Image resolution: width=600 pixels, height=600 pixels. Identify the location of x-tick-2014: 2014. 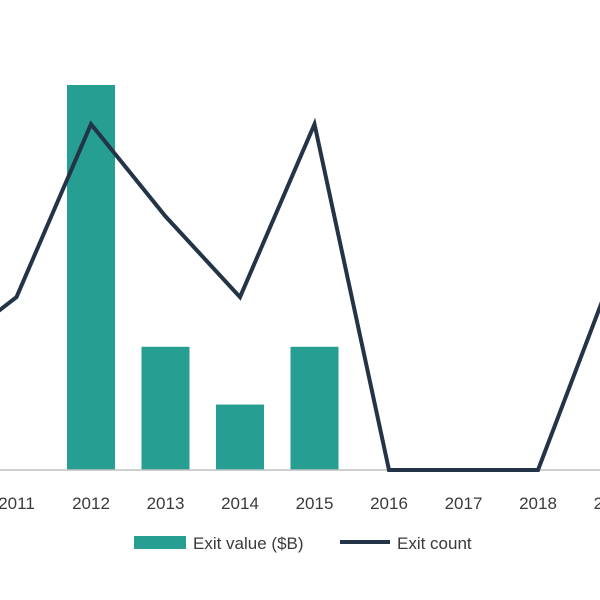
(240, 503).